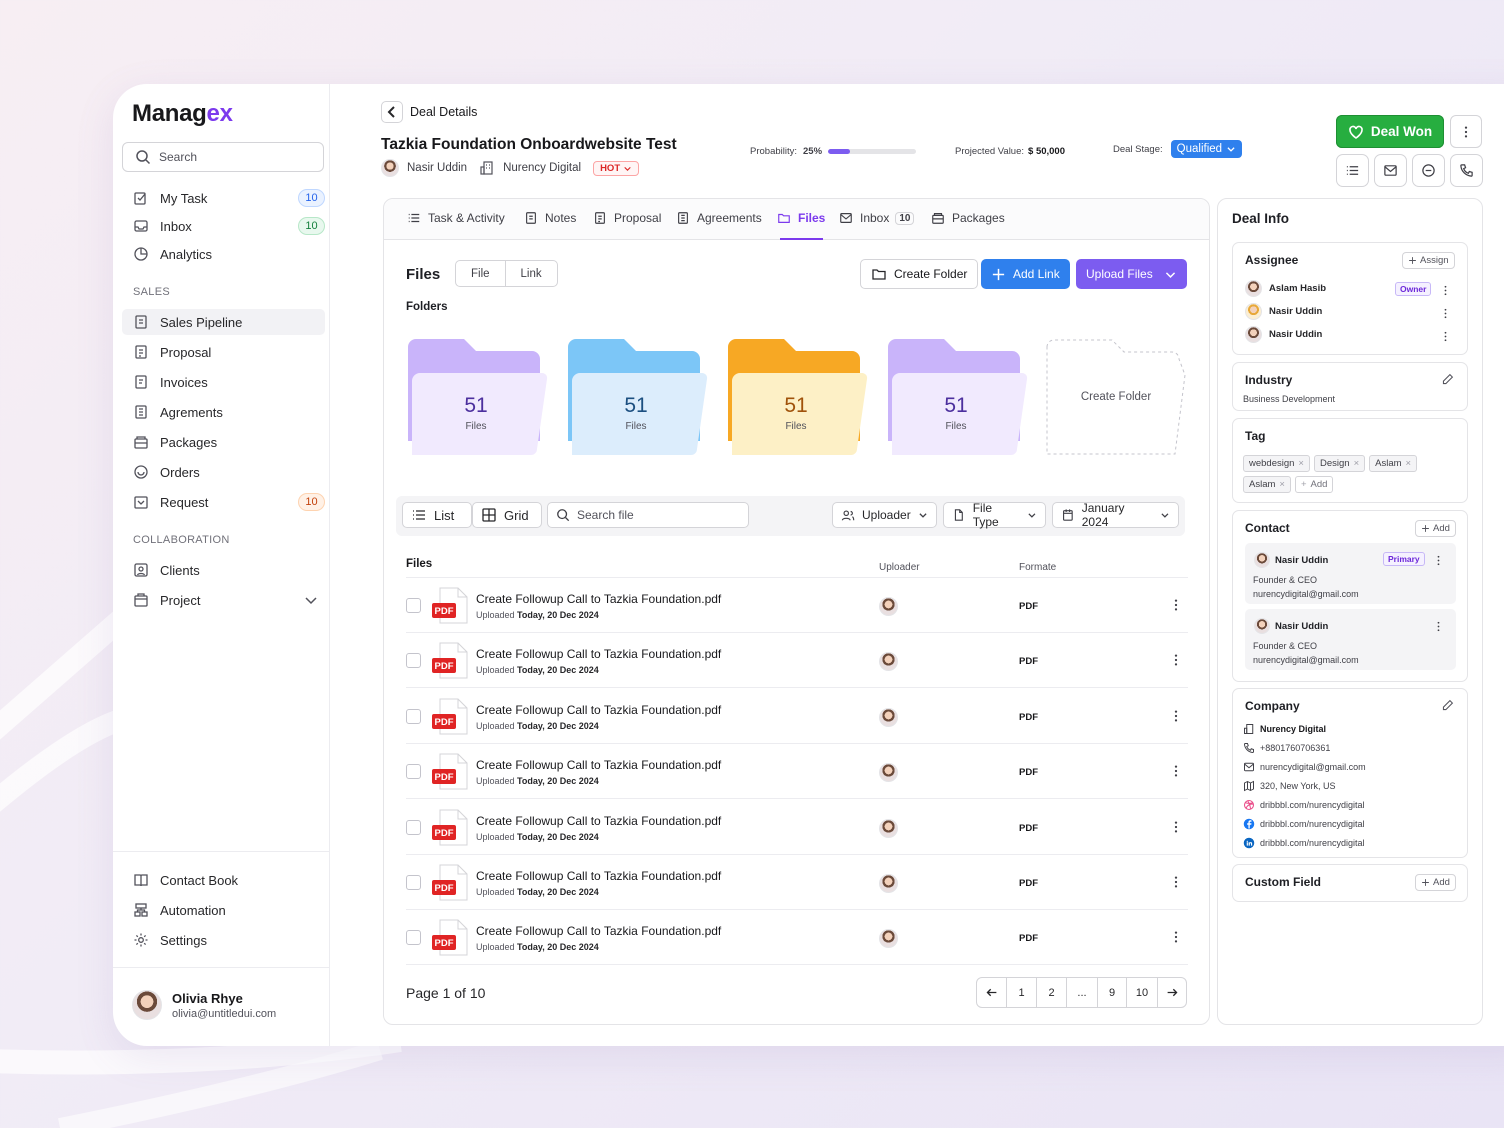 Image resolution: width=1504 pixels, height=1128 pixels. I want to click on company-phone: +8801760706361, so click(1286, 748).